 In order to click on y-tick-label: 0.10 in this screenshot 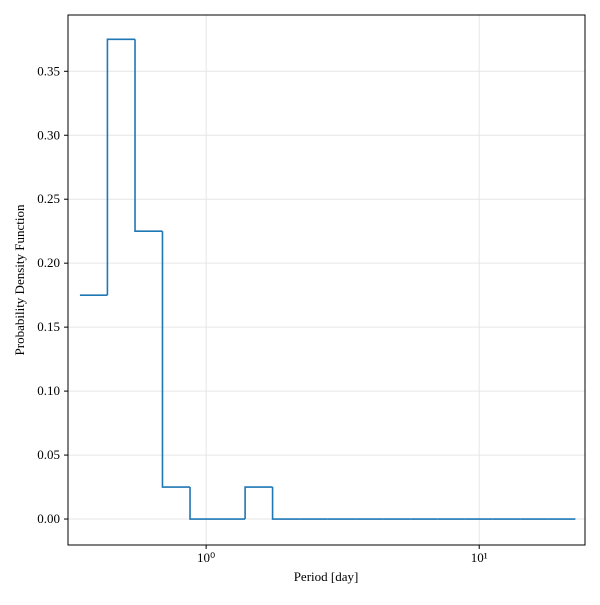, I will do `click(48, 390)`.